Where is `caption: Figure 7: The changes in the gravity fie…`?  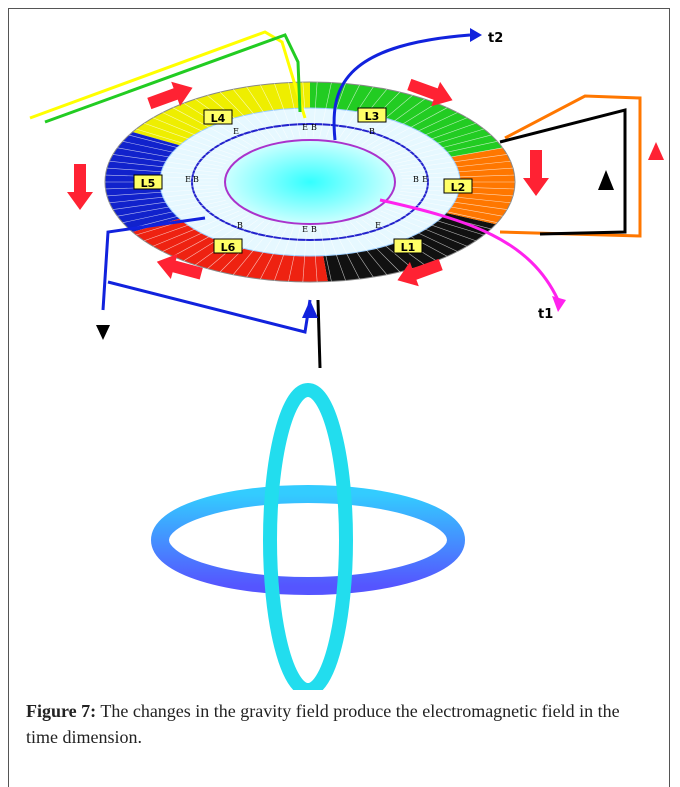 caption: Figure 7: The changes in the gravity fie… is located at coordinates (341, 724).